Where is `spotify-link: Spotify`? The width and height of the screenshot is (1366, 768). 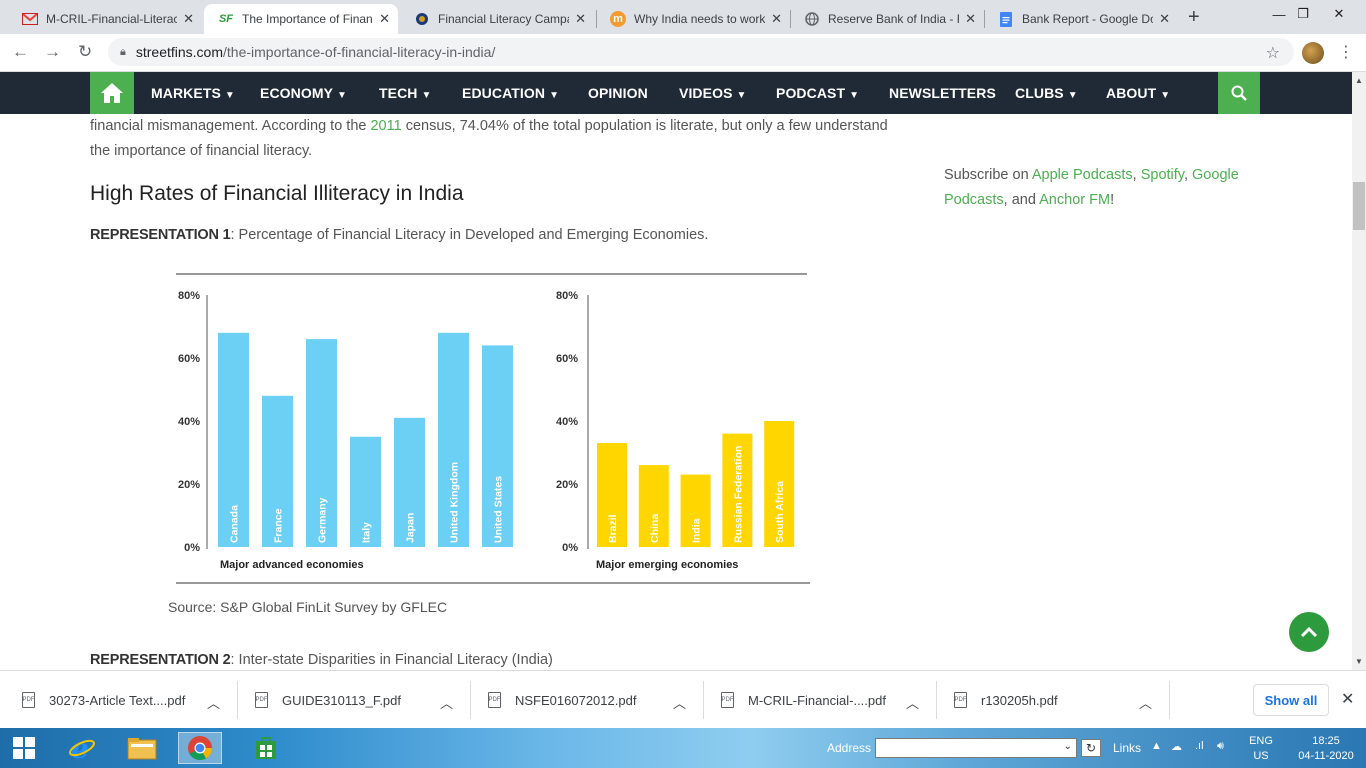 spotify-link: Spotify is located at coordinates (1162, 175).